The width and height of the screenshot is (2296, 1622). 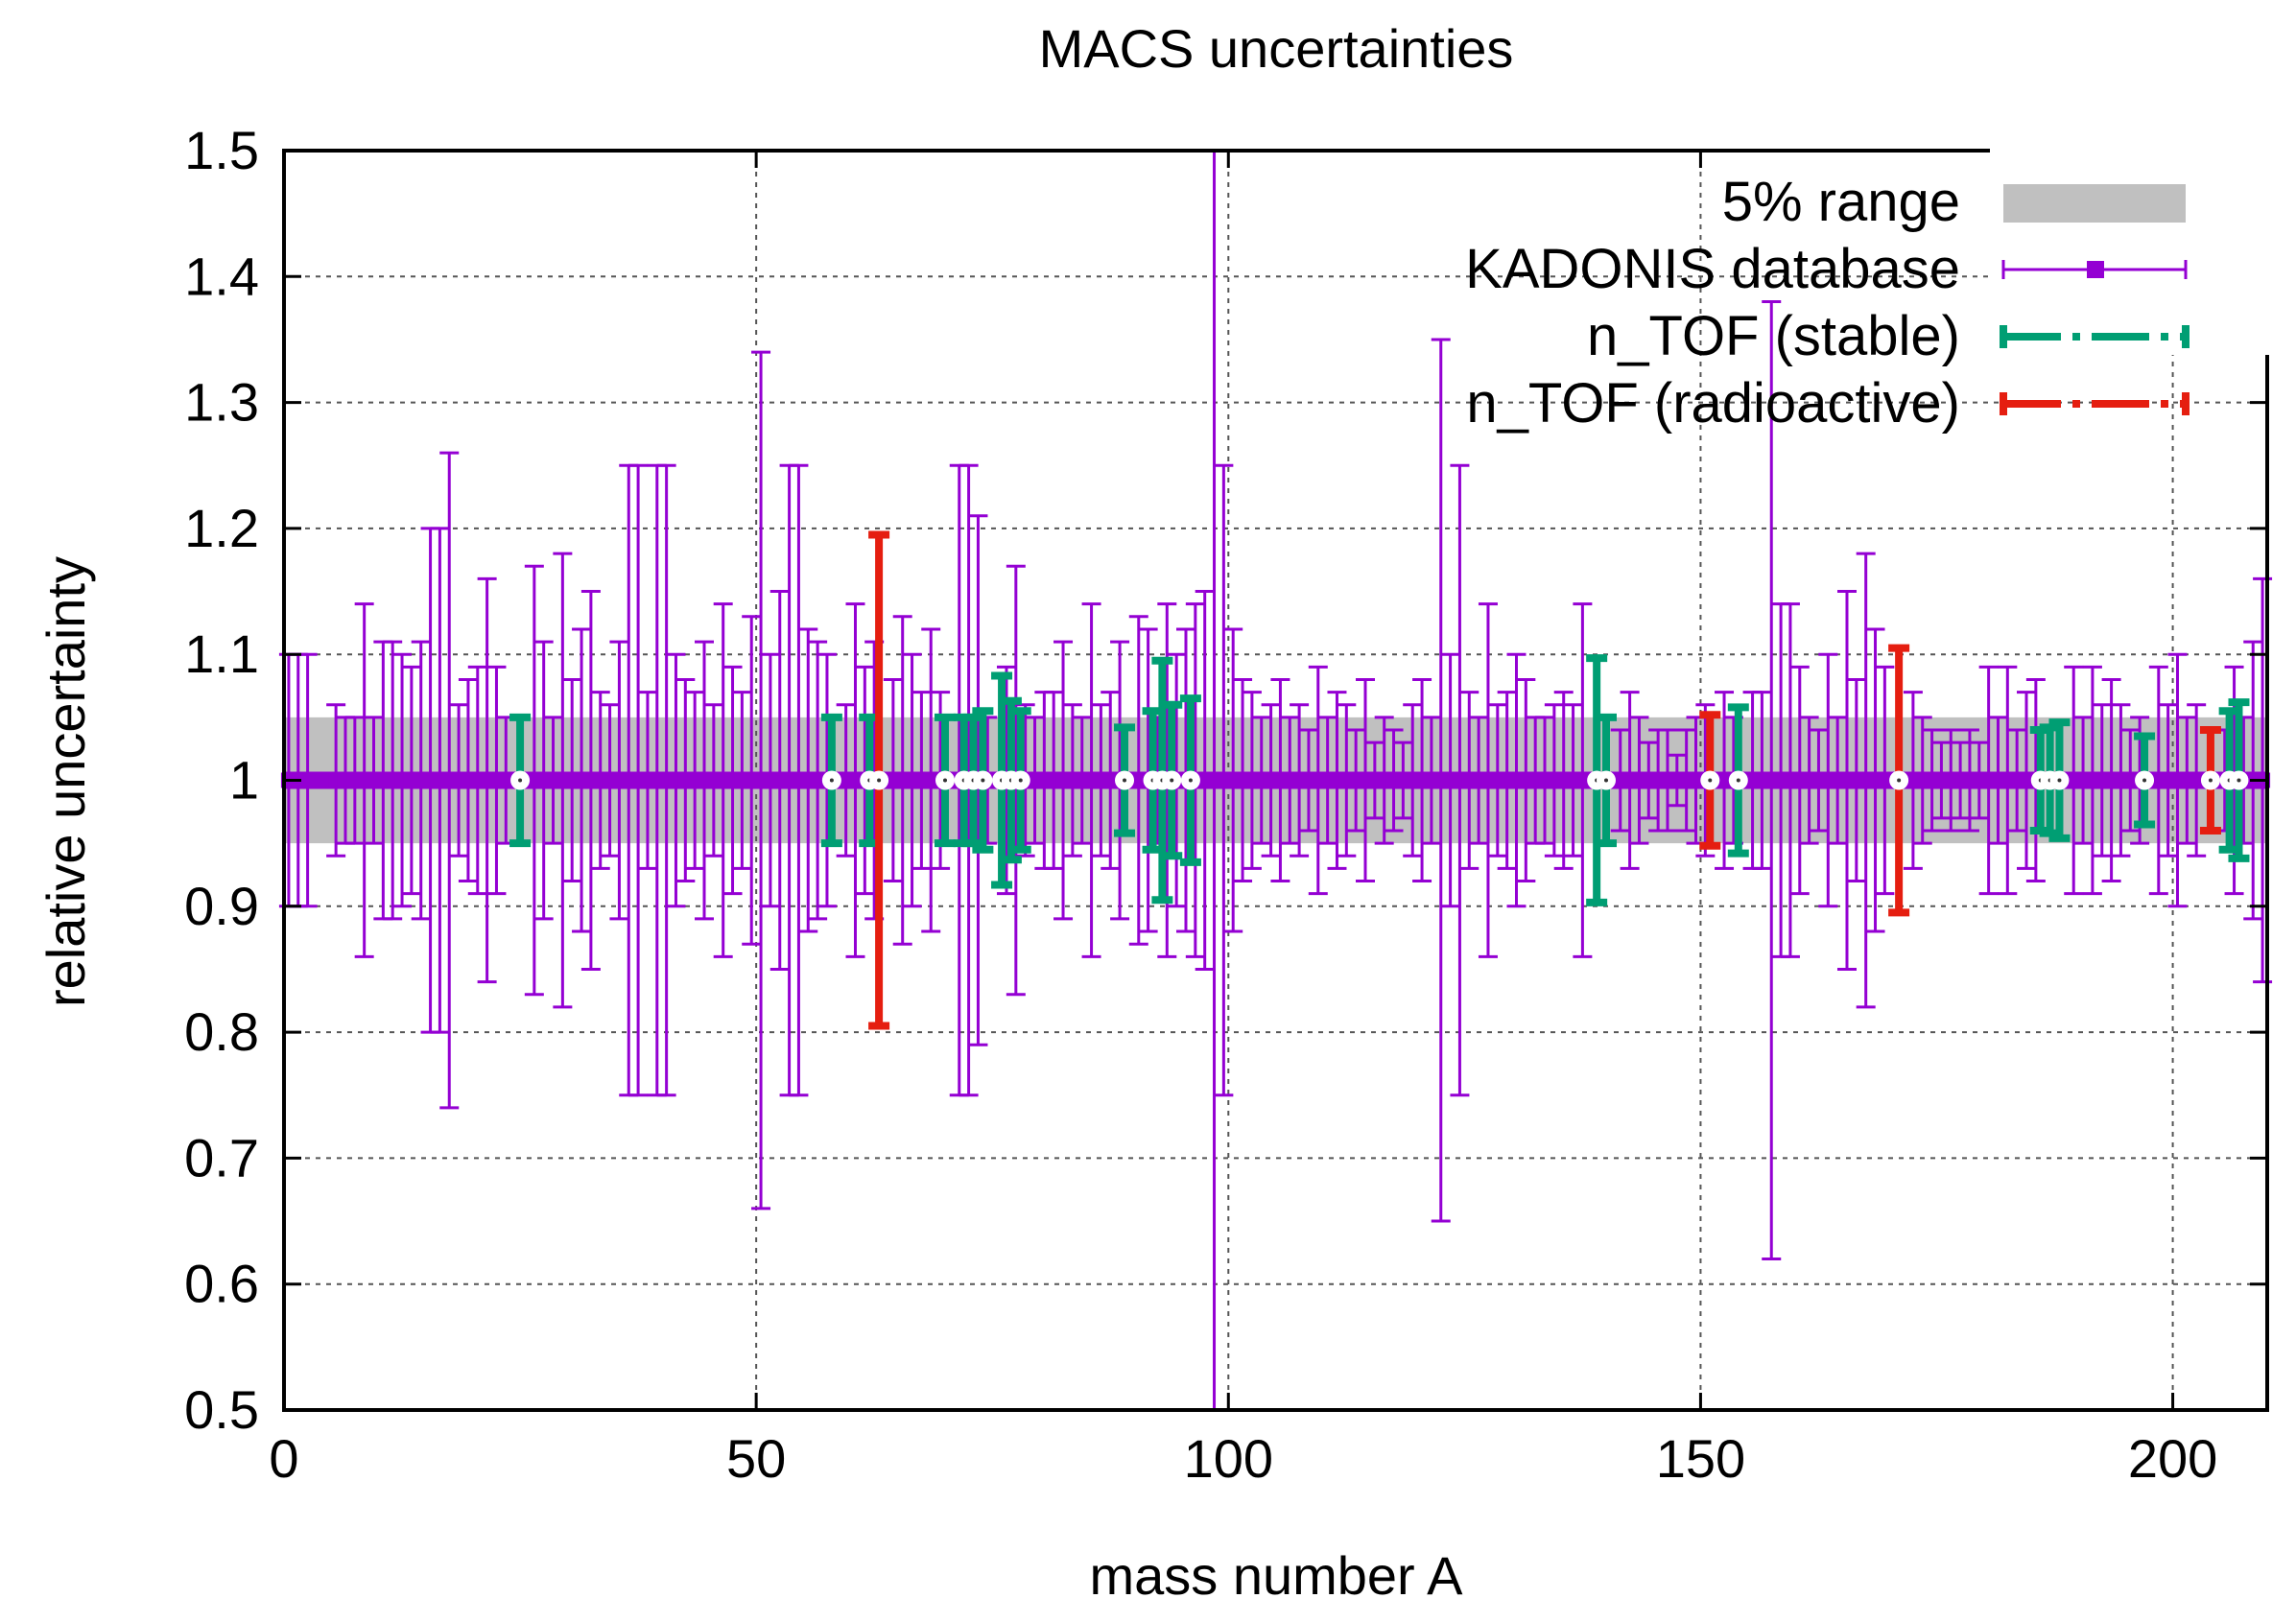 I want to click on legend-label-ntof-stable: n_TOF (stable), so click(x=1773, y=336).